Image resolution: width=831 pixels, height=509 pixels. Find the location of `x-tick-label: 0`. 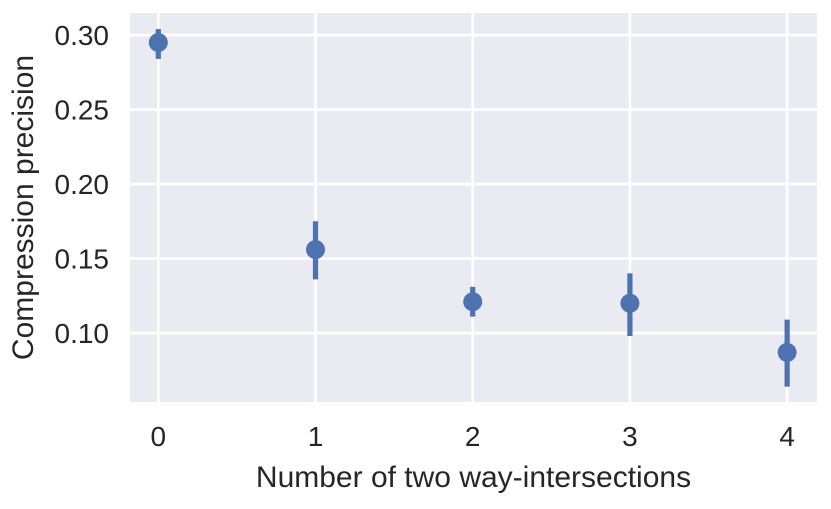

x-tick-label: 0 is located at coordinates (159, 436).